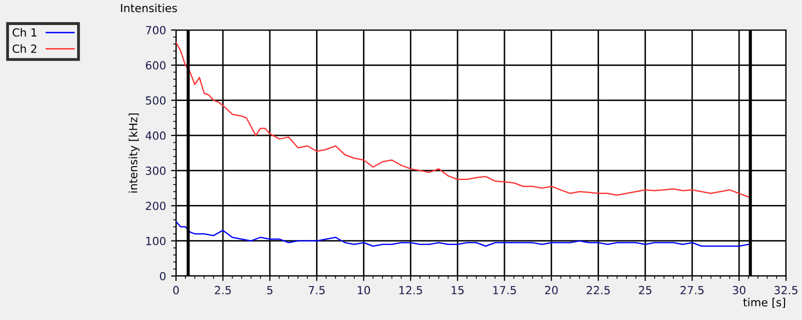  I want to click on x-tick-label: 32.5, so click(786, 290).